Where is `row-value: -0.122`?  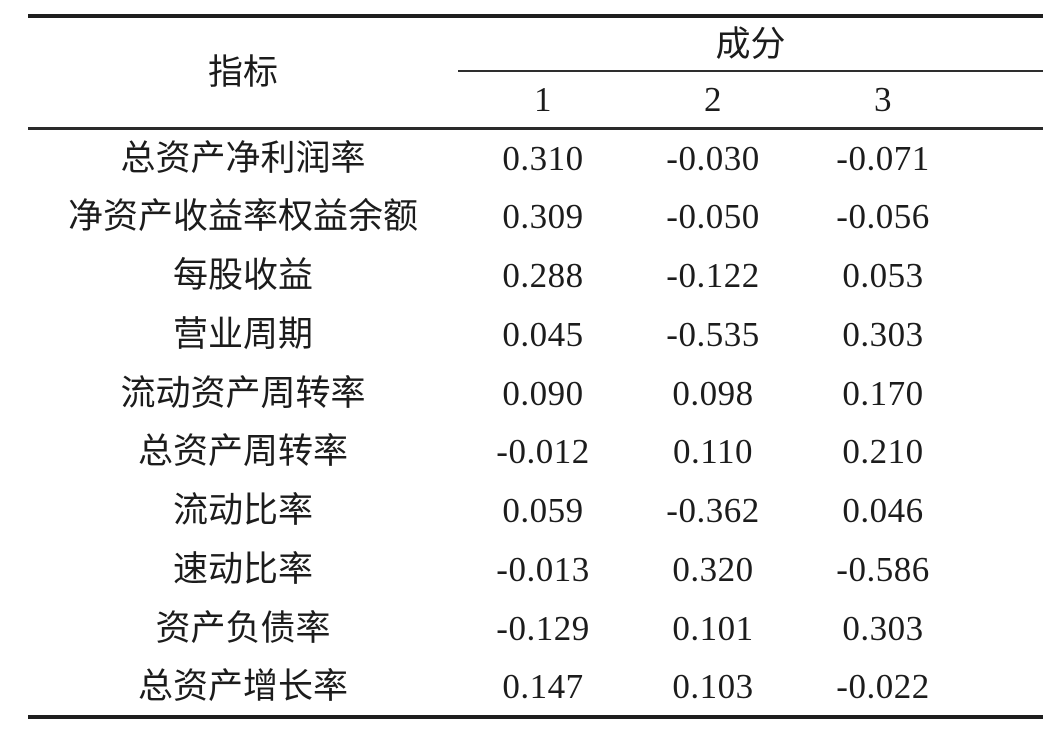
row-value: -0.122 is located at coordinates (713, 275).